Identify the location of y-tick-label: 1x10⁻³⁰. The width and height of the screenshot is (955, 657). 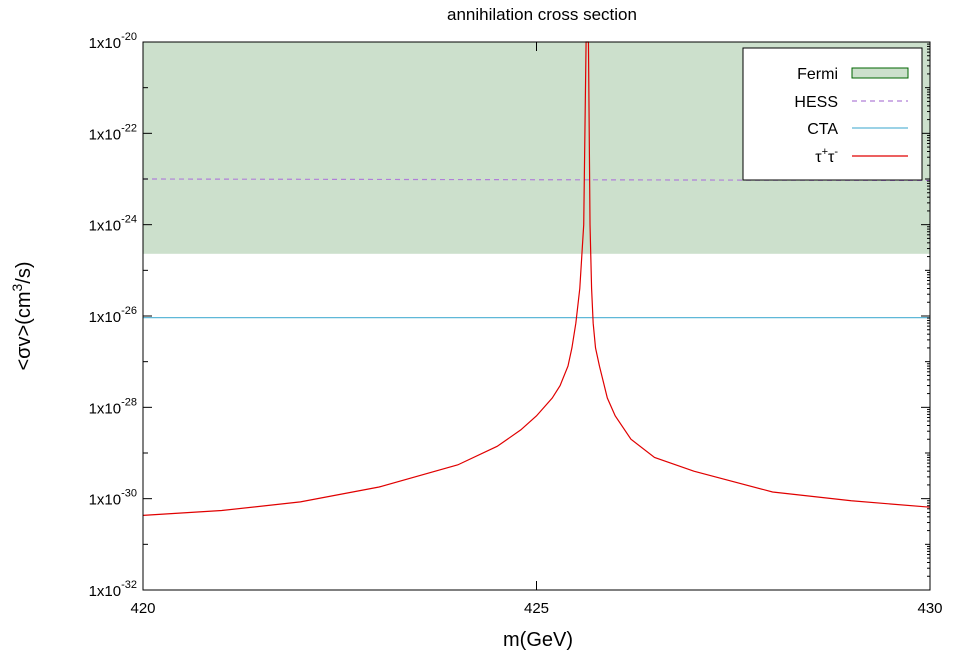
(113, 498).